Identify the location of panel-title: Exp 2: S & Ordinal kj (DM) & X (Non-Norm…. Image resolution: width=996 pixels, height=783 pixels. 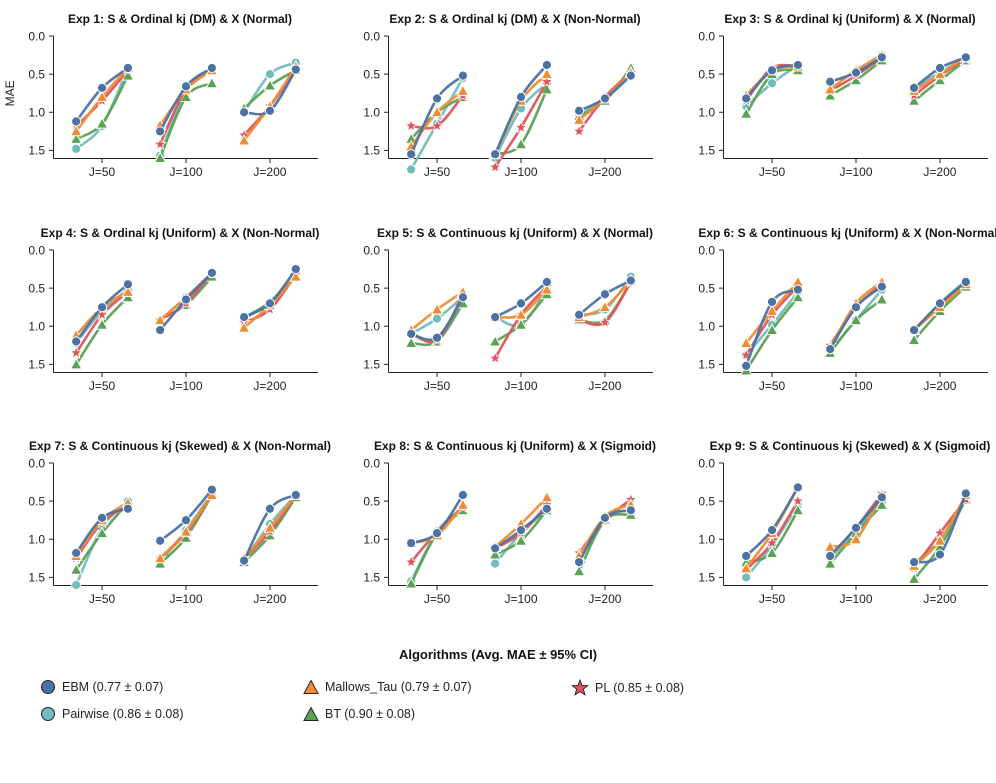
(514, 19).